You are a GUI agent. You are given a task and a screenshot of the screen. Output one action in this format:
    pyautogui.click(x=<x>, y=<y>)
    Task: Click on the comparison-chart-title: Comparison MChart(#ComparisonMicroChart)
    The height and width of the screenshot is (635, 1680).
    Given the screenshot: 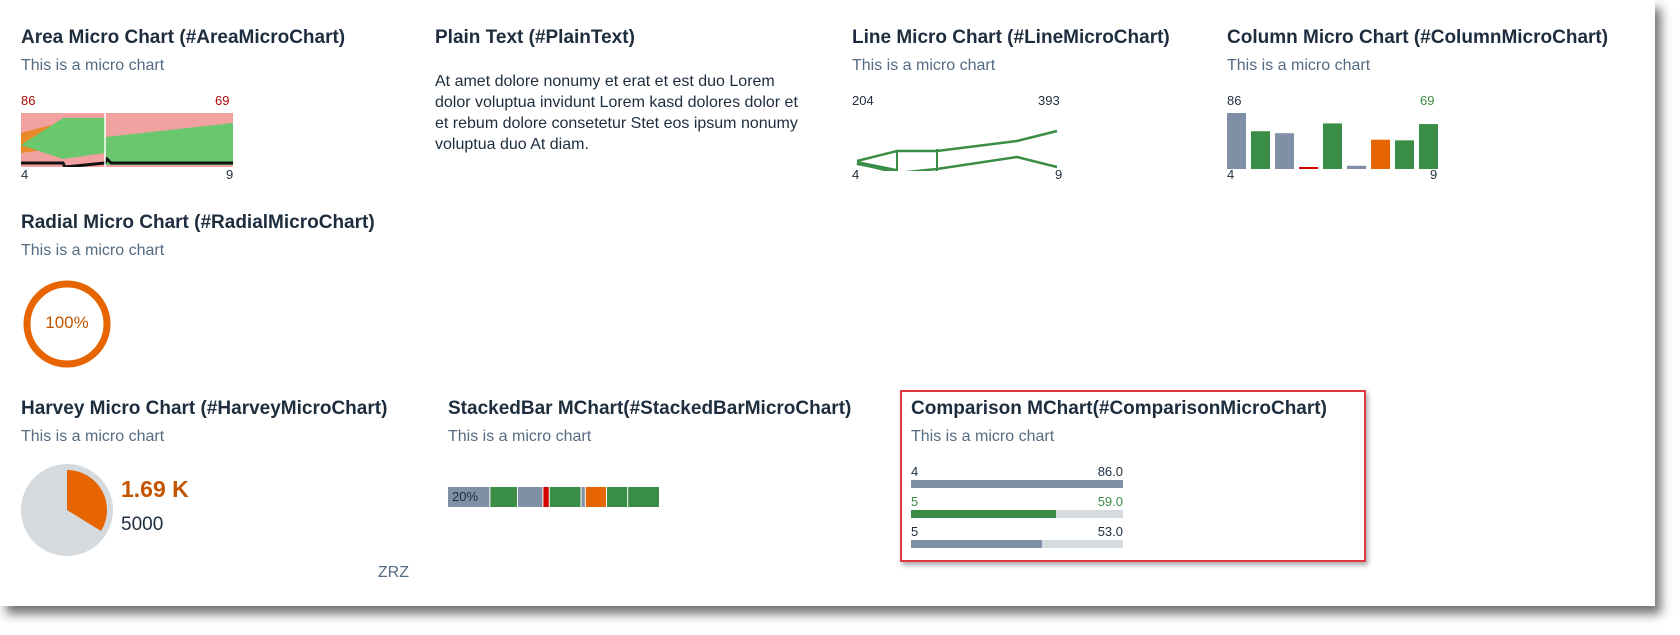 What is the action you would take?
    pyautogui.click(x=1119, y=408)
    